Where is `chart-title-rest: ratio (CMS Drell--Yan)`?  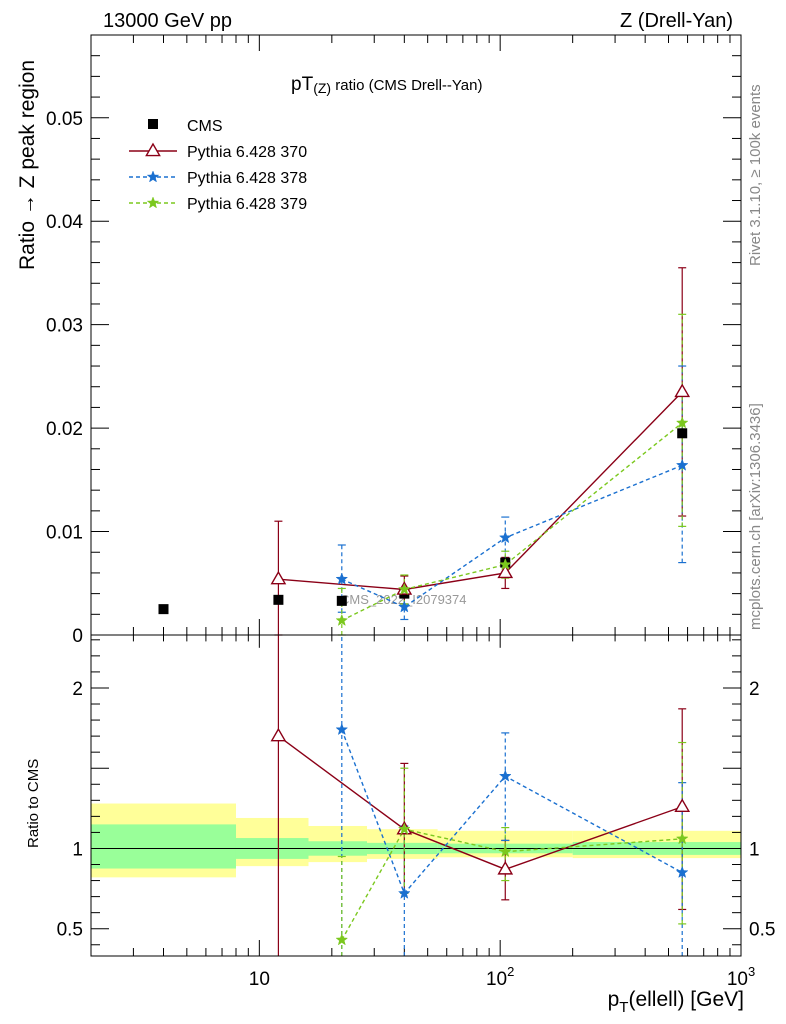 chart-title-rest: ratio (CMS Drell--Yan) is located at coordinates (406, 85).